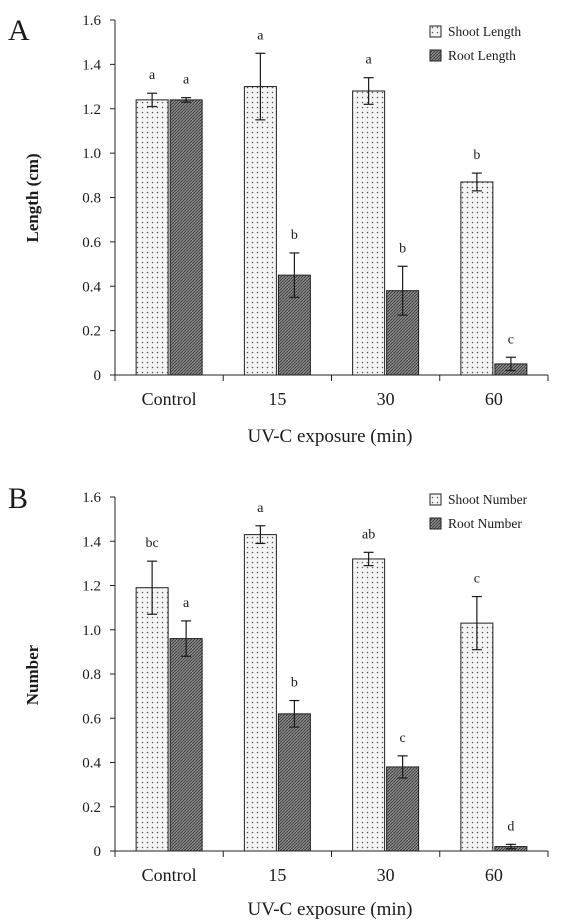 The image size is (567, 920). I want to click on bar-root-length, so click(186, 237).